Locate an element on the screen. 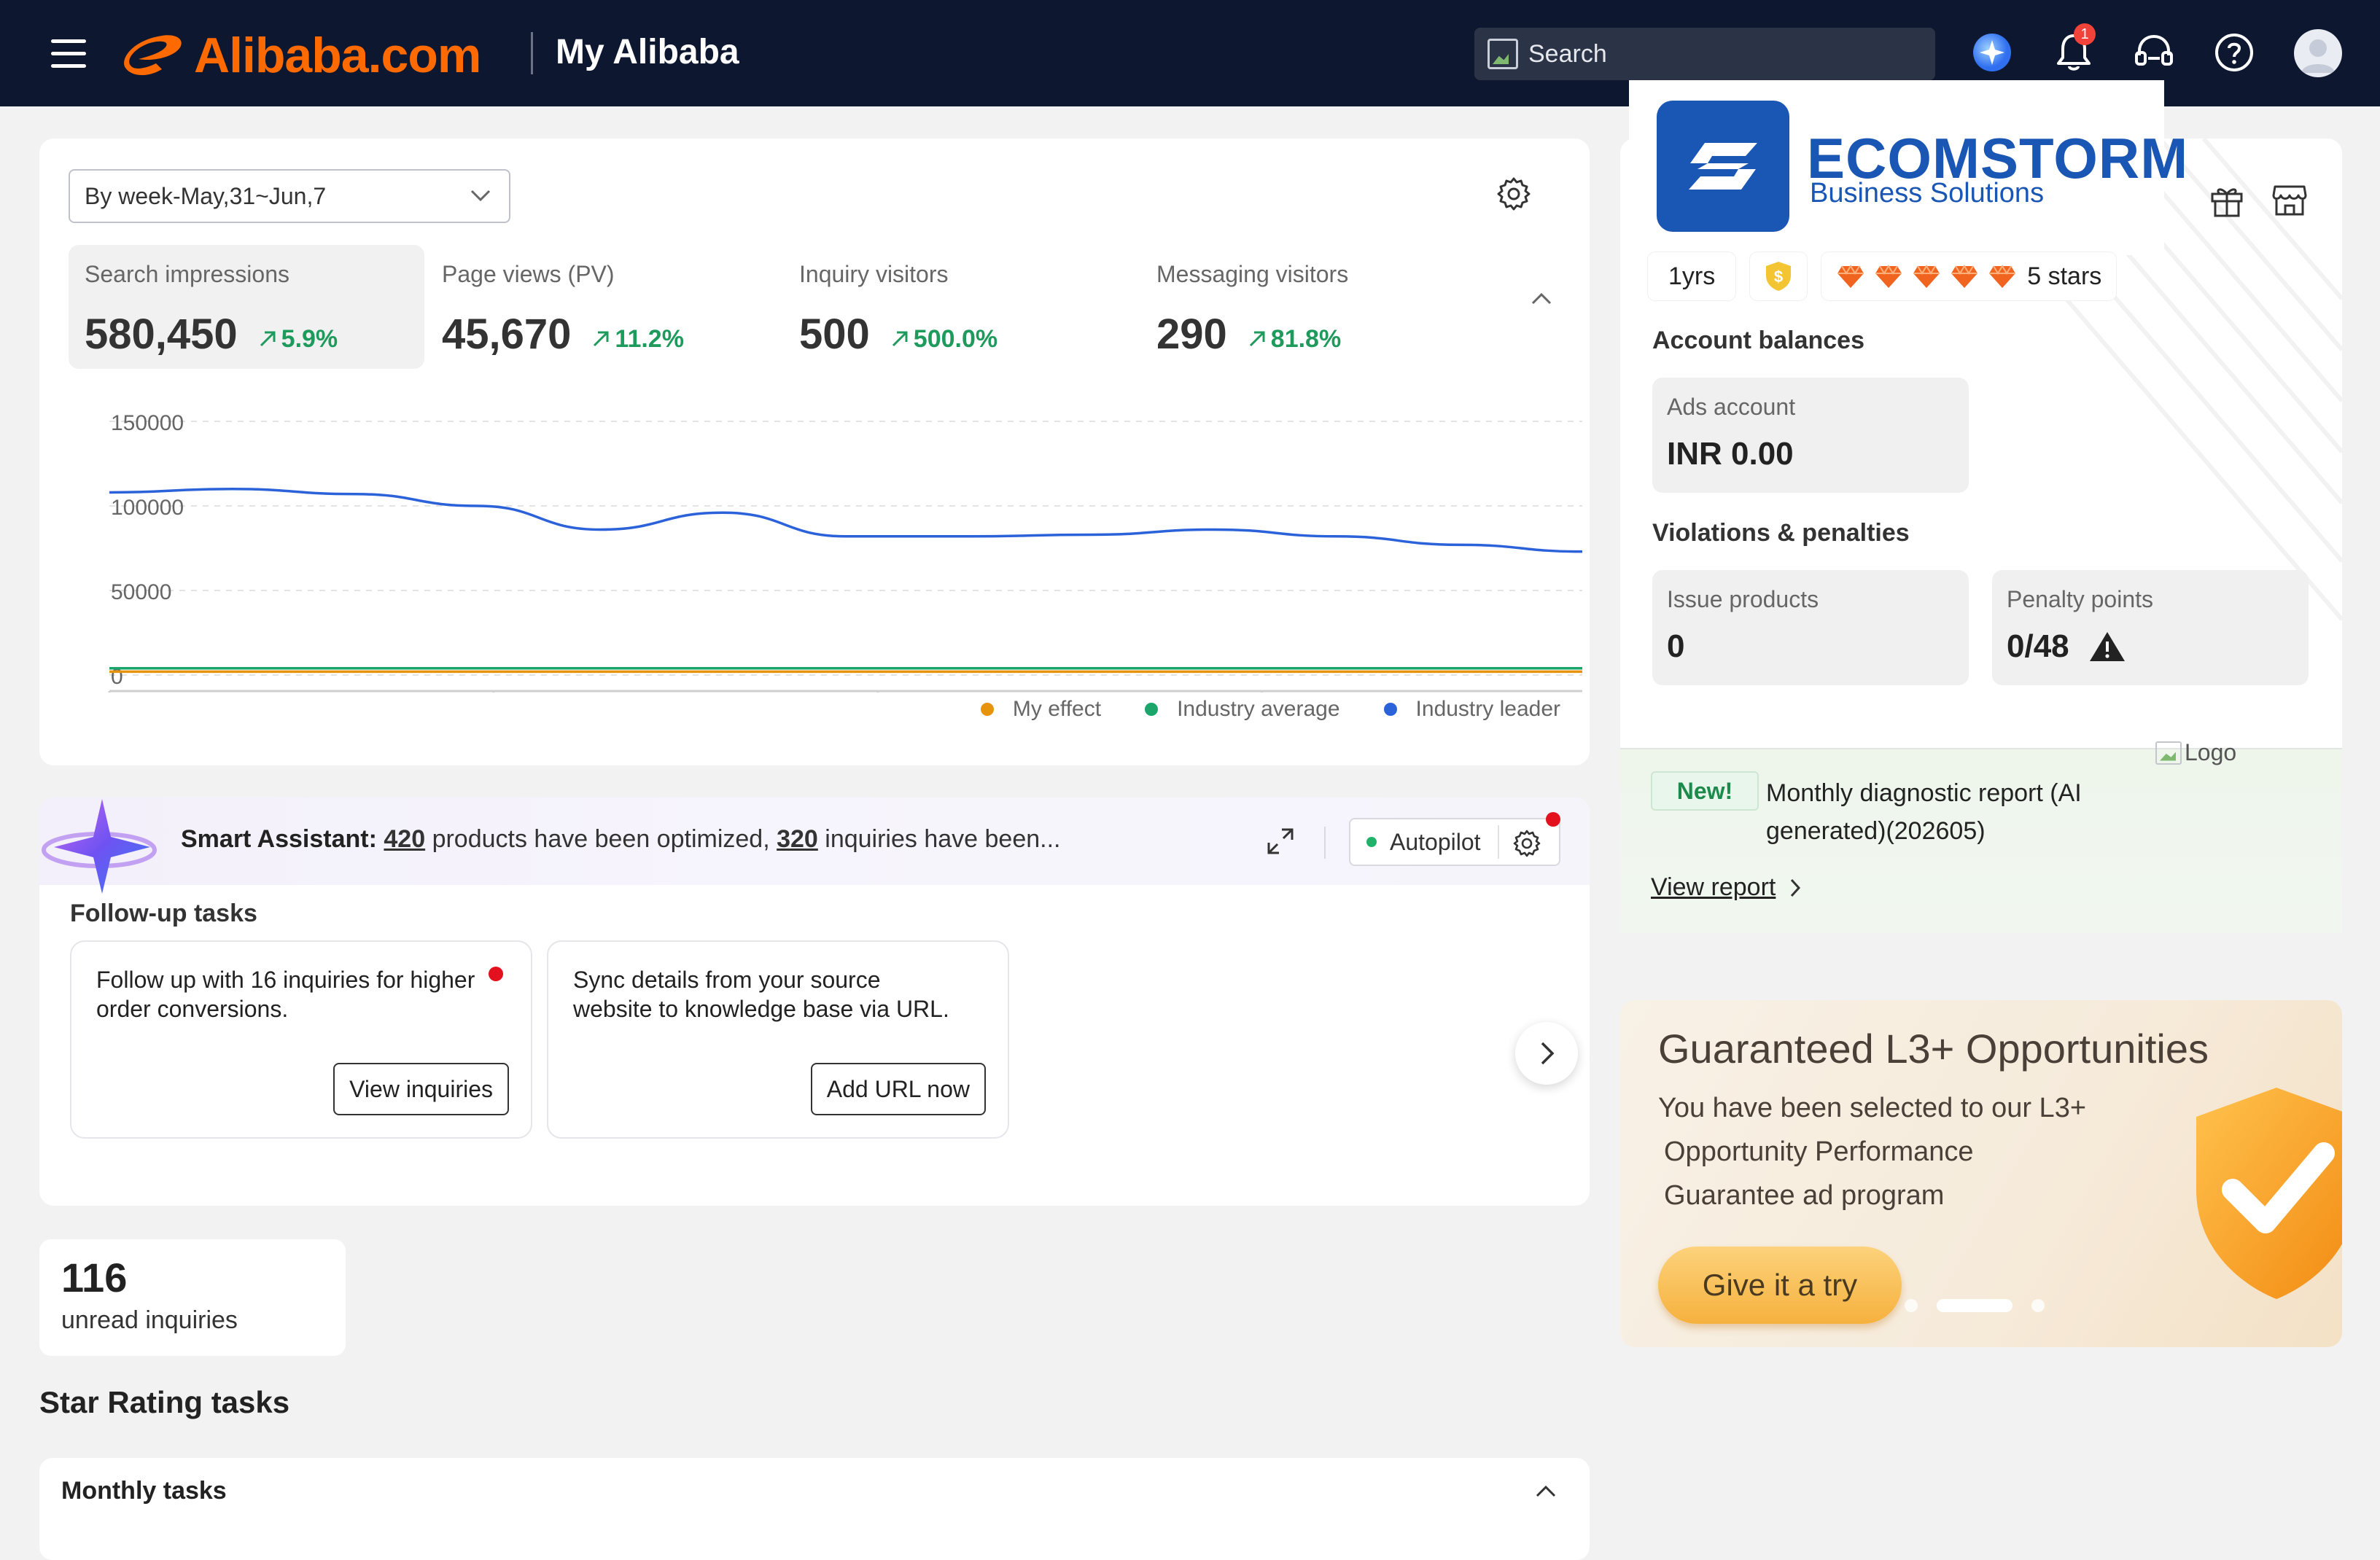 The width and height of the screenshot is (2380, 1560). smart-assistant-orb-icon is located at coordinates (99, 846).